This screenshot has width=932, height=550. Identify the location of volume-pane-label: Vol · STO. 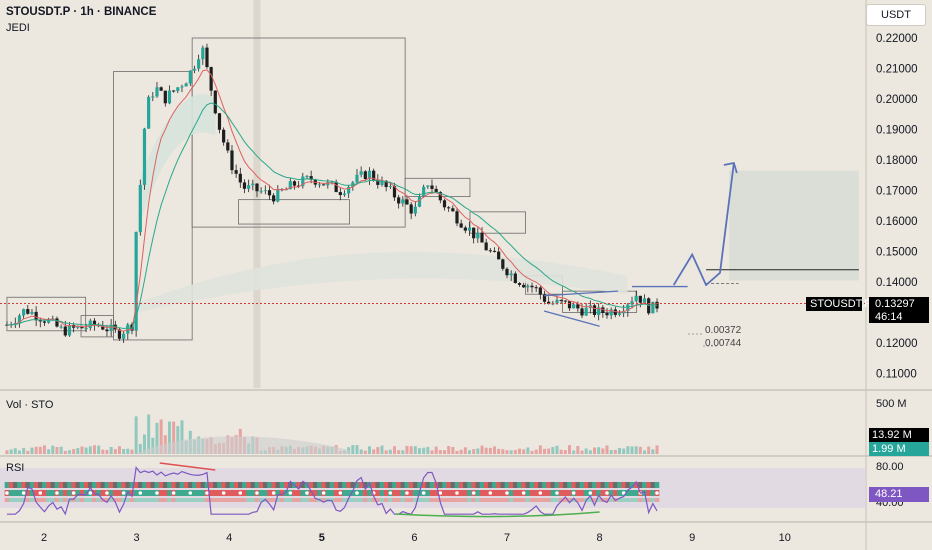
(30, 405).